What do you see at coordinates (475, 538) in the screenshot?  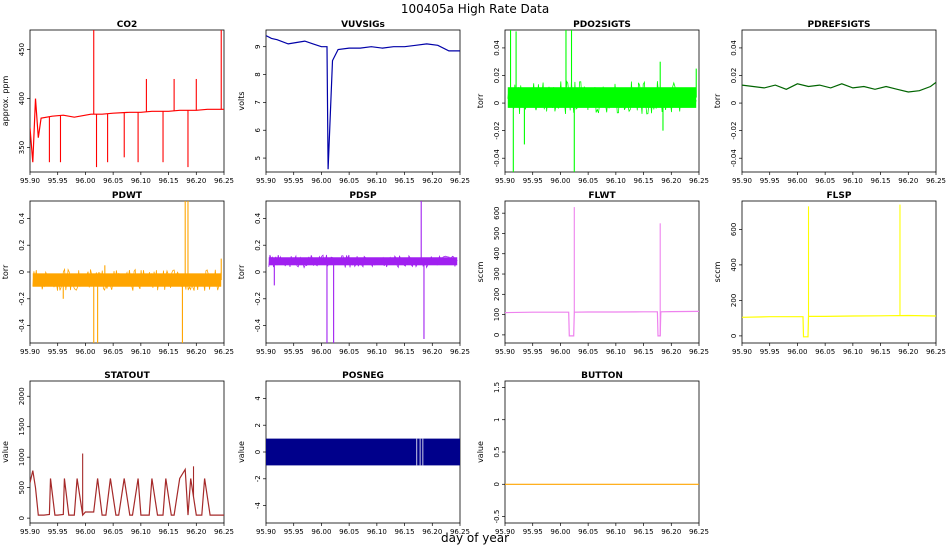 I see `x-axis-label: day of year` at bounding box center [475, 538].